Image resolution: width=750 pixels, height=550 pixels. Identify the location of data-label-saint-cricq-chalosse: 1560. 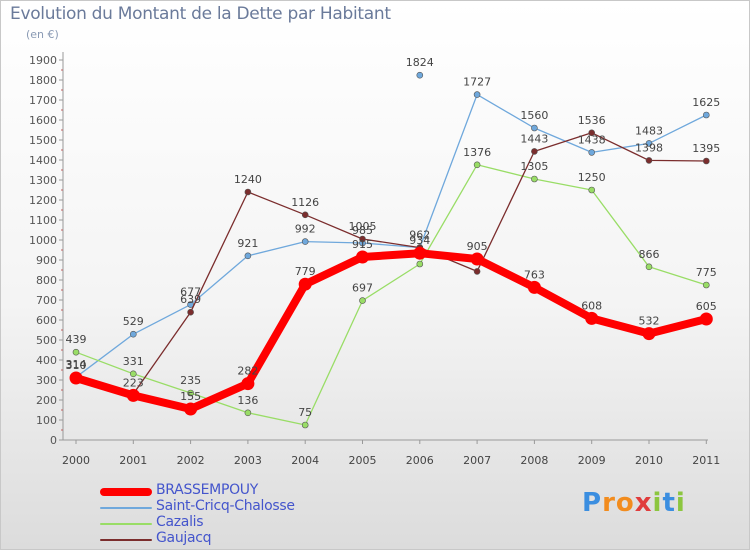
(534, 115).